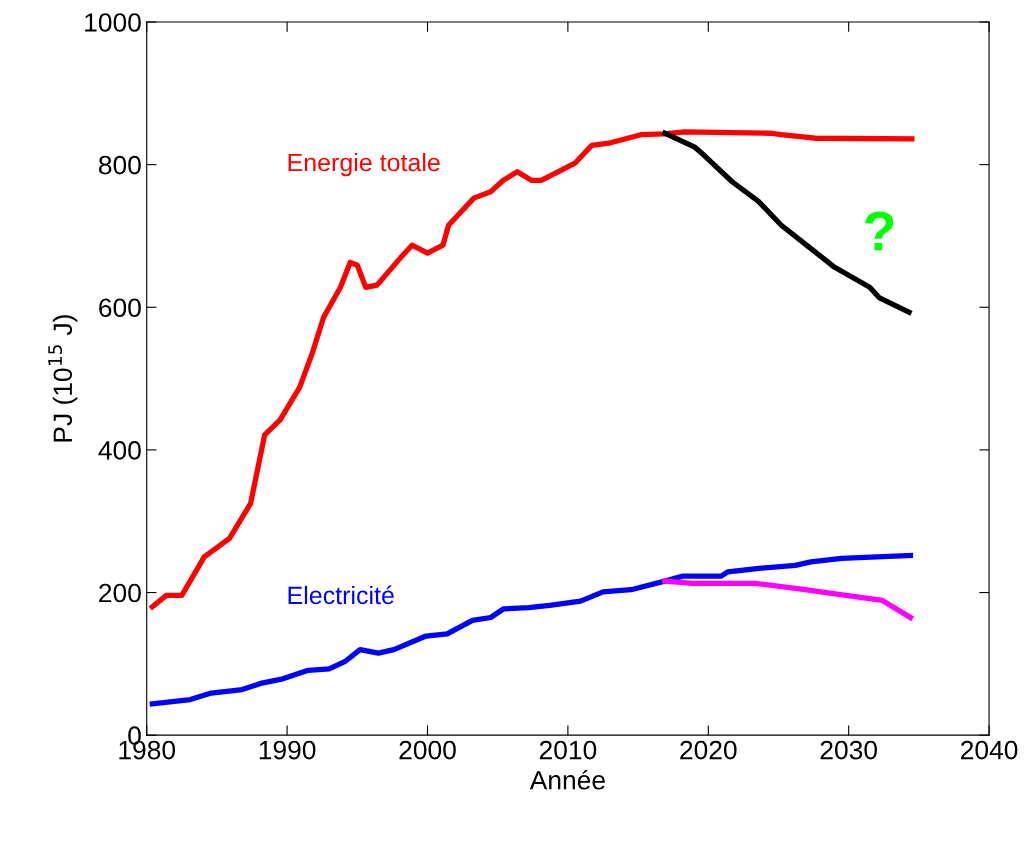 This screenshot has width=1026, height=846. Describe the element at coordinates (119, 450) in the screenshot. I see `y-tick-label: 400` at that location.